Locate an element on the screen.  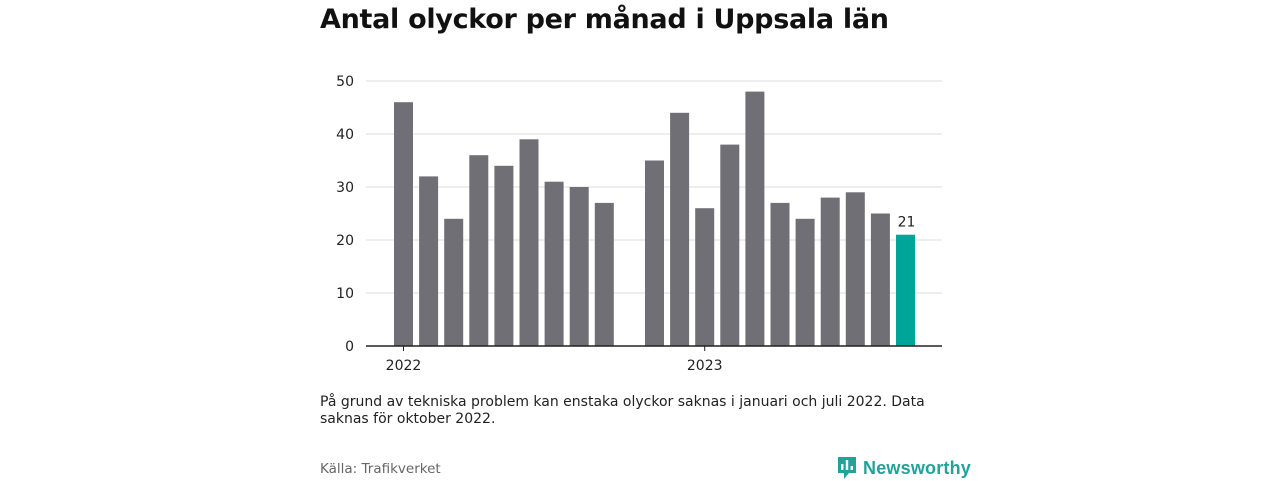
y-tick-label: 50 is located at coordinates (345, 82).